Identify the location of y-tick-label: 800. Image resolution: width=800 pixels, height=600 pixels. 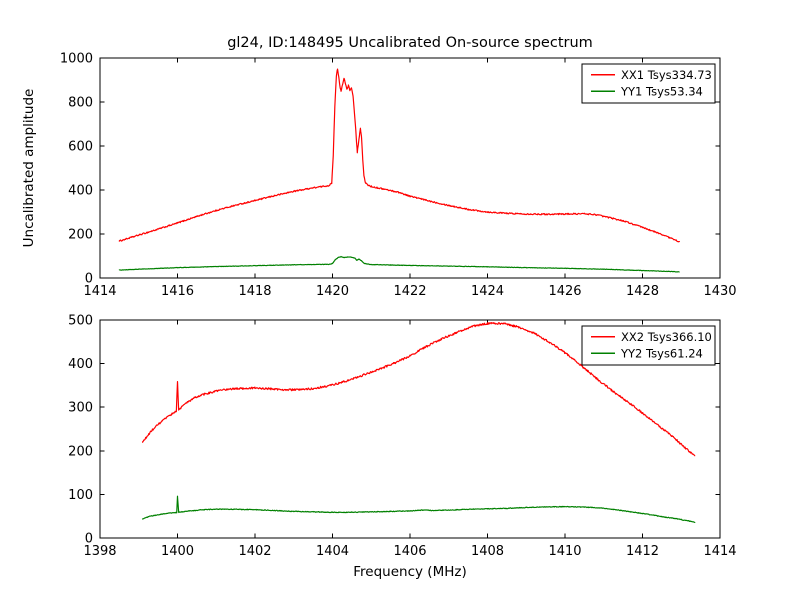
(80, 103).